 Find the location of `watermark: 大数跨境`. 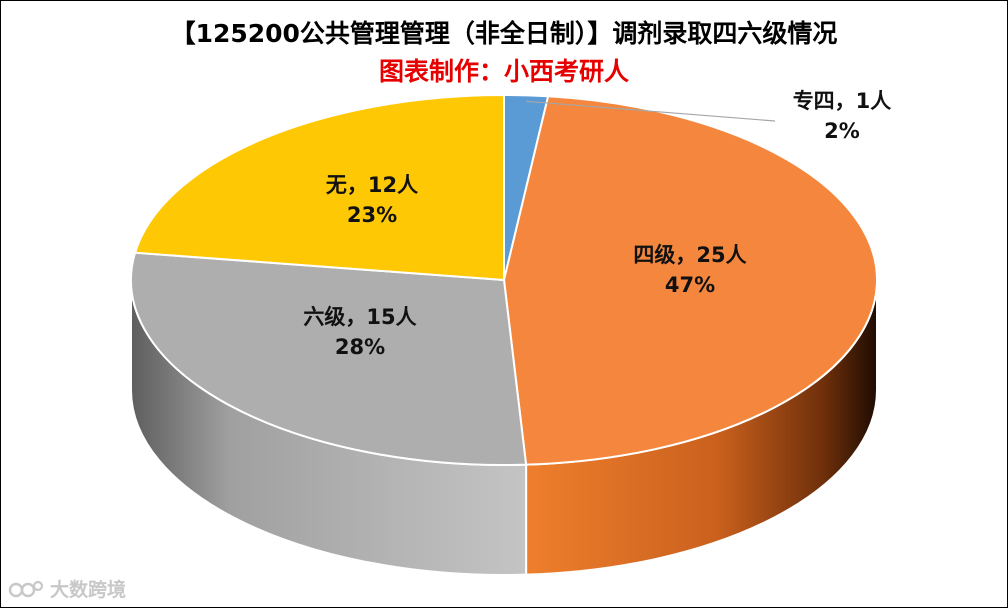

watermark: 大数跨境 is located at coordinates (67, 588).